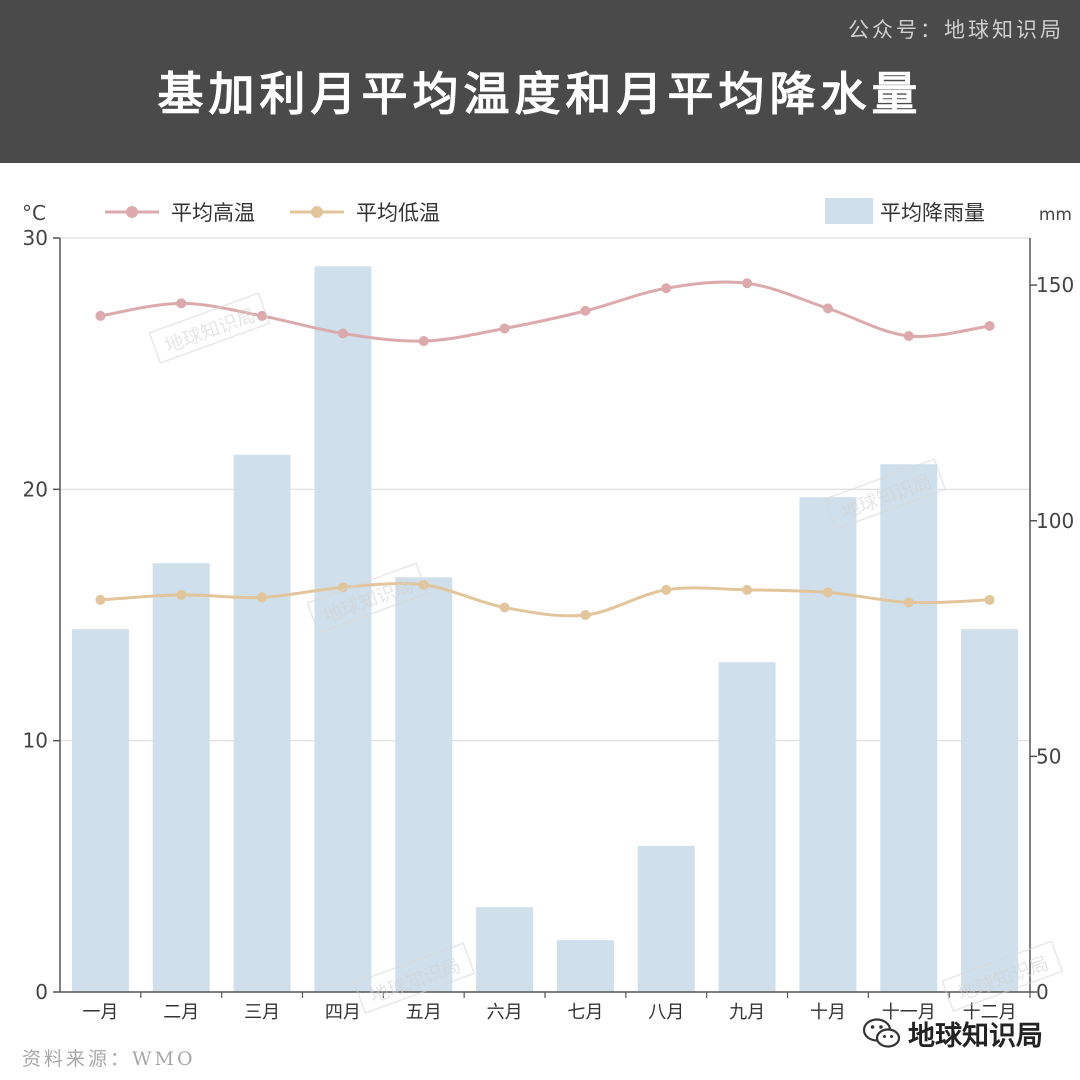 The image size is (1080, 1080). What do you see at coordinates (666, 1012) in the screenshot?
I see `x-tick-label: 八月` at bounding box center [666, 1012].